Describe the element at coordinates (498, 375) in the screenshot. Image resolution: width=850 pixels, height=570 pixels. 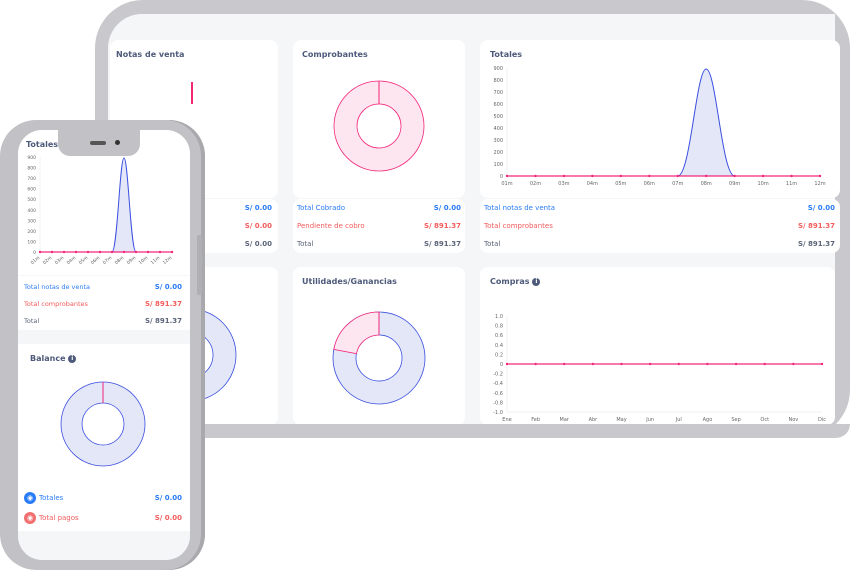
I see `y-tick-label: -0.2` at that location.